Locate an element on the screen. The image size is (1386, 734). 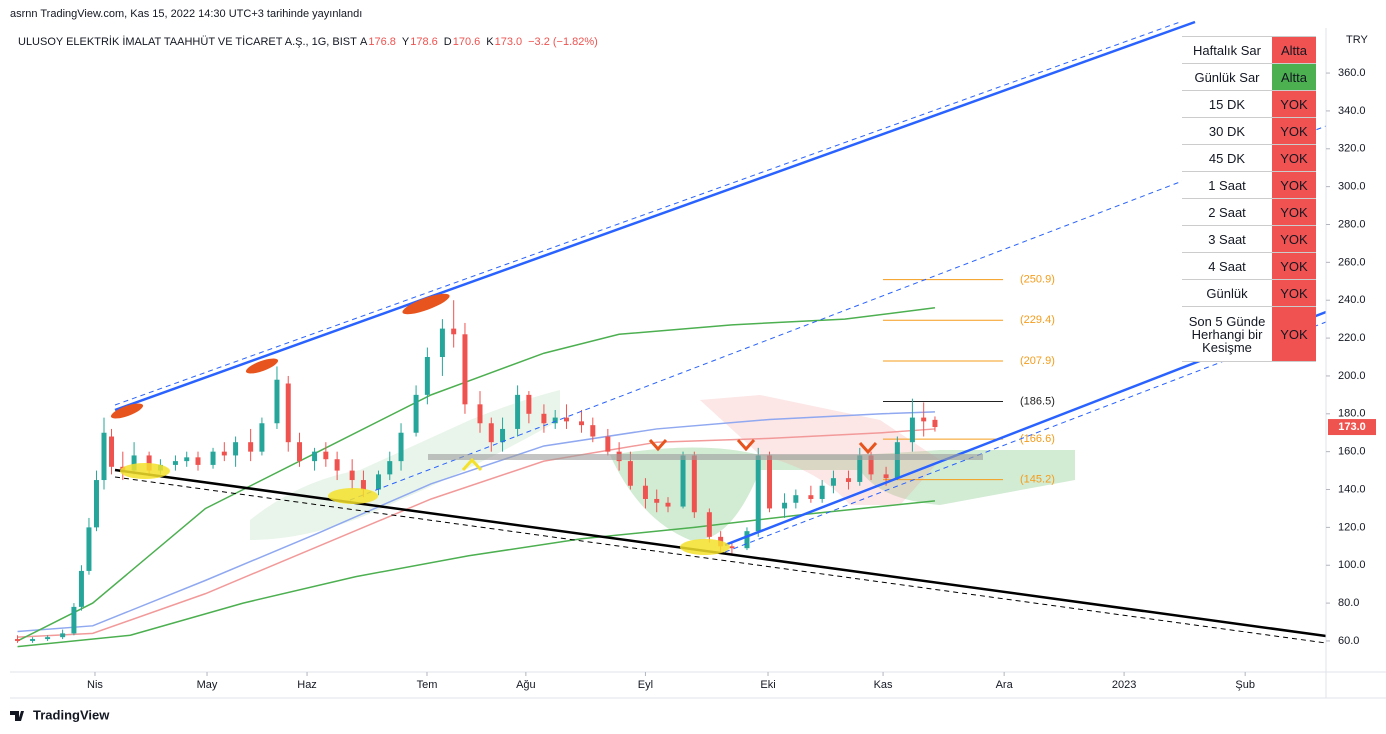
x-tick-label: Nis is located at coordinates (95, 685).